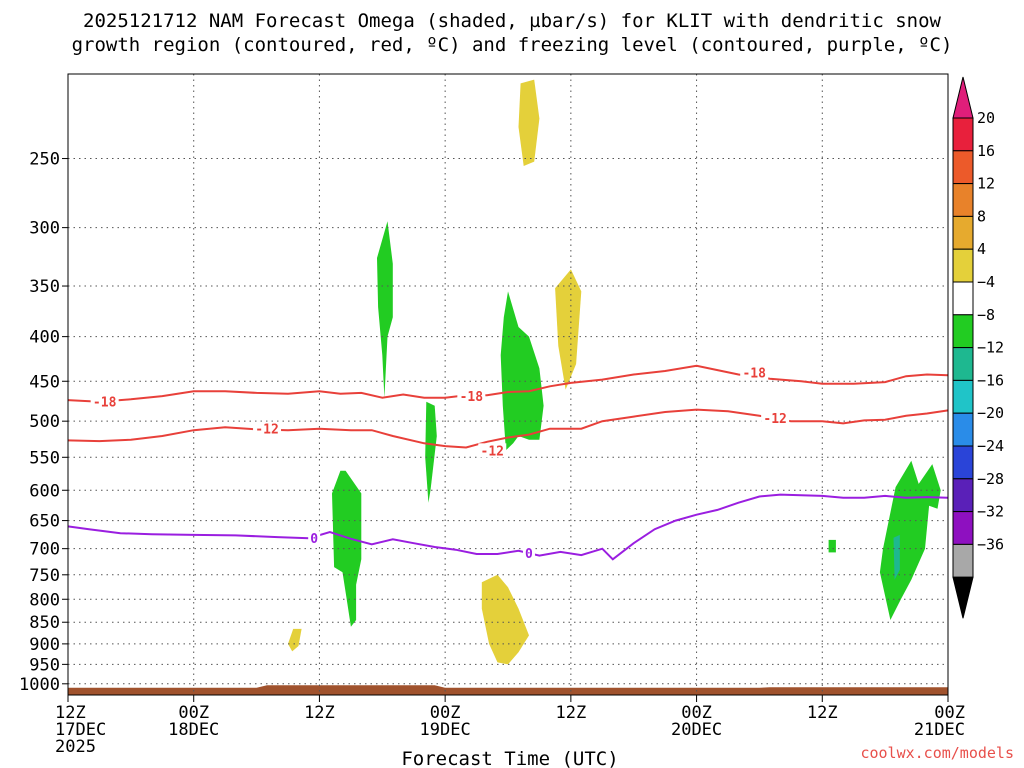  What do you see at coordinates (963, 597) in the screenshot?
I see `colorbar-bottom-triangle` at bounding box center [963, 597].